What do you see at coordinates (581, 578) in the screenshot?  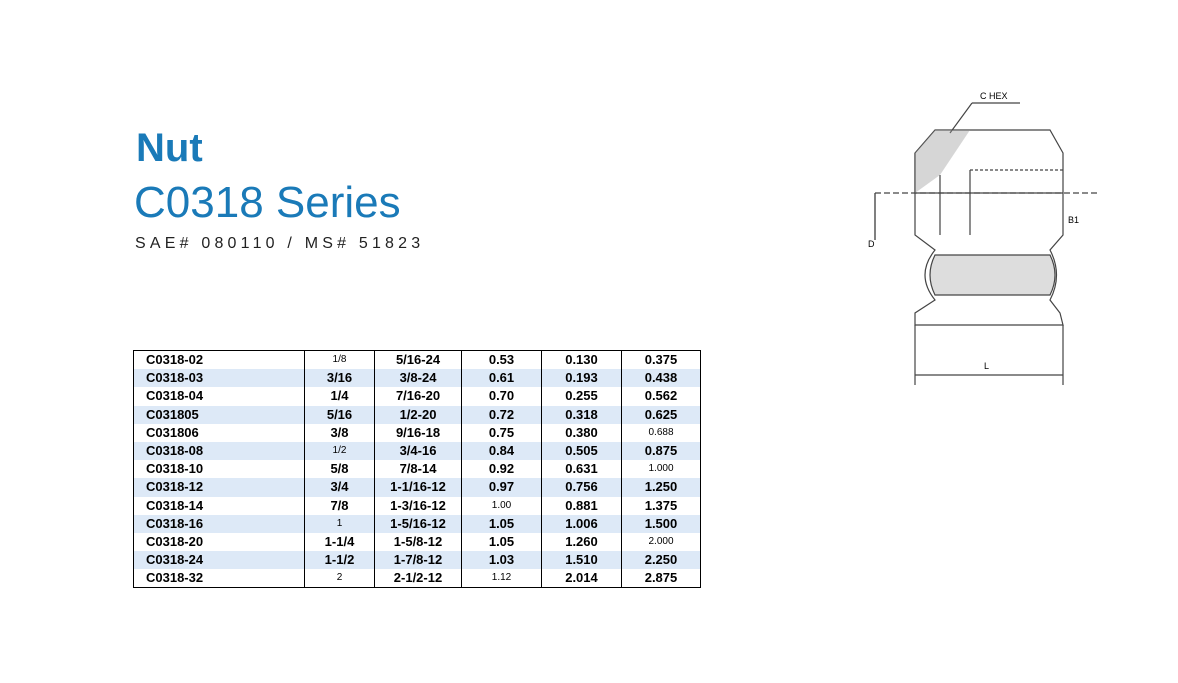 I see `table-cell: 2.014` at bounding box center [581, 578].